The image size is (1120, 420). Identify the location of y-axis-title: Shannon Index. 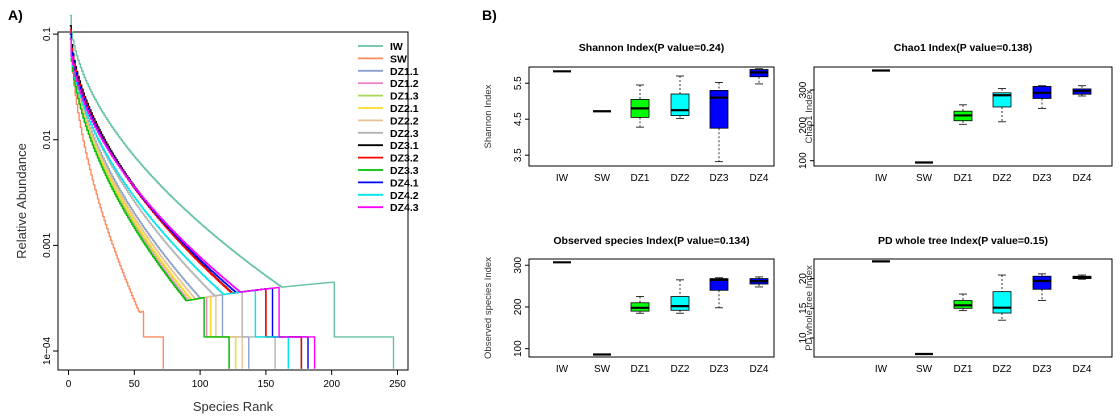
(488, 116).